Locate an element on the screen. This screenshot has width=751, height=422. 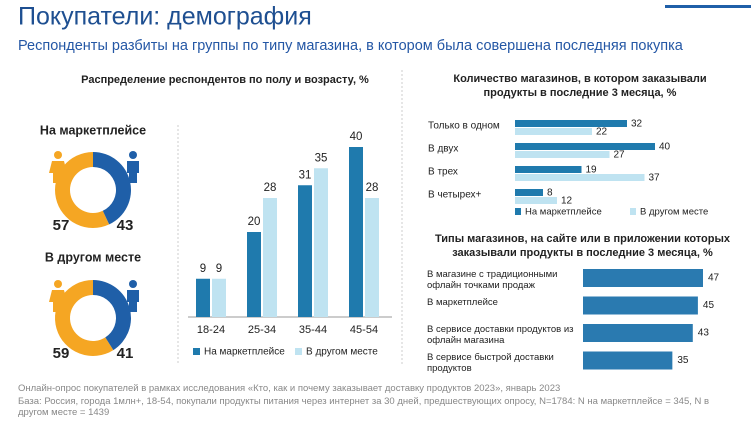
value-label: 20 is located at coordinates (254, 222).